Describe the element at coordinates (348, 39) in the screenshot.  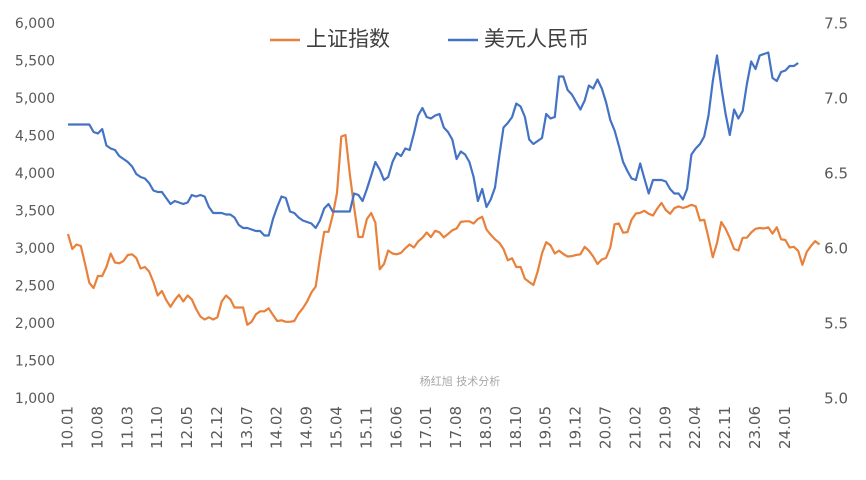
I see `legend-label: 上证指数` at that location.